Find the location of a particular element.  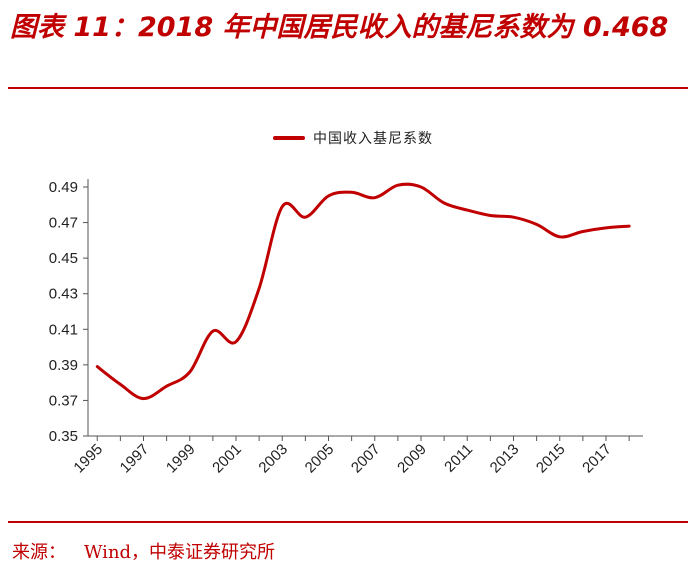

x-tick-label: 2011 is located at coordinates (458, 458).